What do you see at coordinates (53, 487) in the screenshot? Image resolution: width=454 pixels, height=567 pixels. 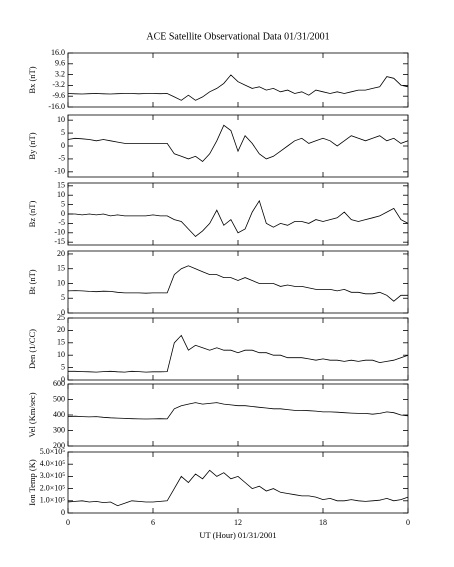 I see `y-tick-label: 2.0×10⁵` at bounding box center [53, 487].